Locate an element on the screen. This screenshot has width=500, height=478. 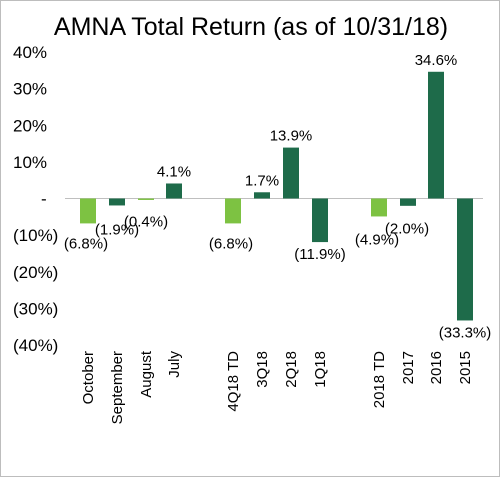
y-tick-label: 30% is located at coordinates (30, 89).